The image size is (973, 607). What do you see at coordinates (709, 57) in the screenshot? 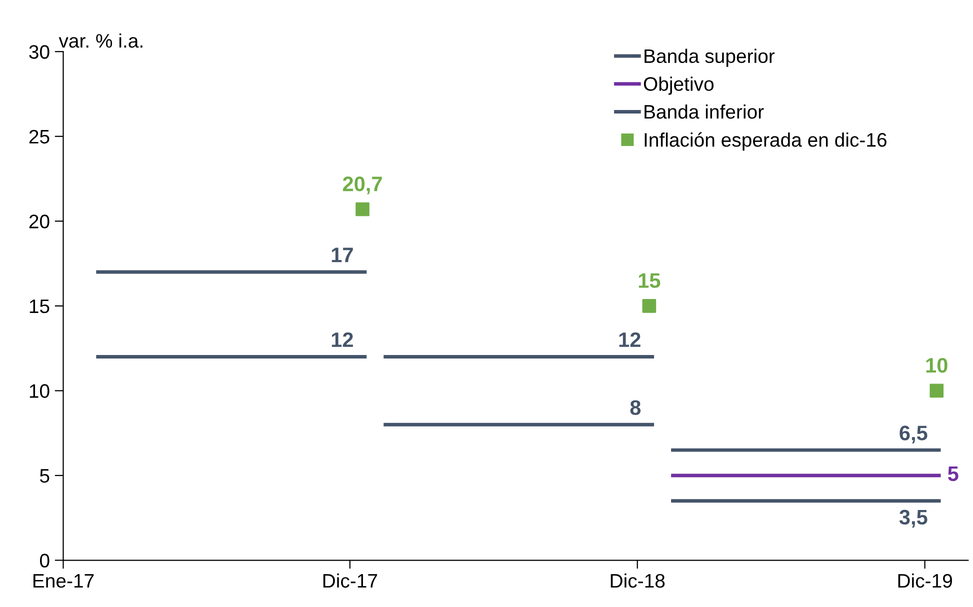
I see `legend-label: Banda superior` at bounding box center [709, 57].